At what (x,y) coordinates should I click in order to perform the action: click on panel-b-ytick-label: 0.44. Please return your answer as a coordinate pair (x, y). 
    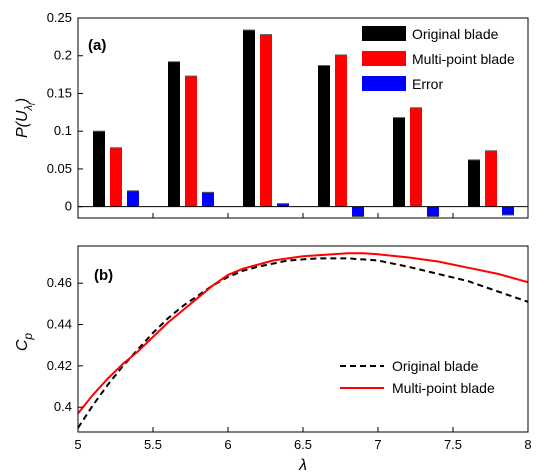
    Looking at the image, I should click on (59, 324).